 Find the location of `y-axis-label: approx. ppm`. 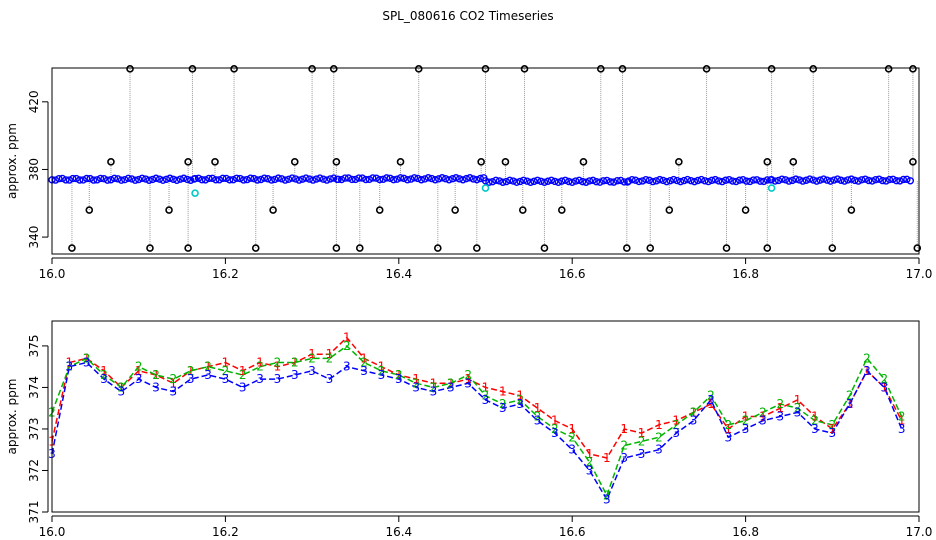

y-axis-label: approx. ppm is located at coordinates (12, 161).